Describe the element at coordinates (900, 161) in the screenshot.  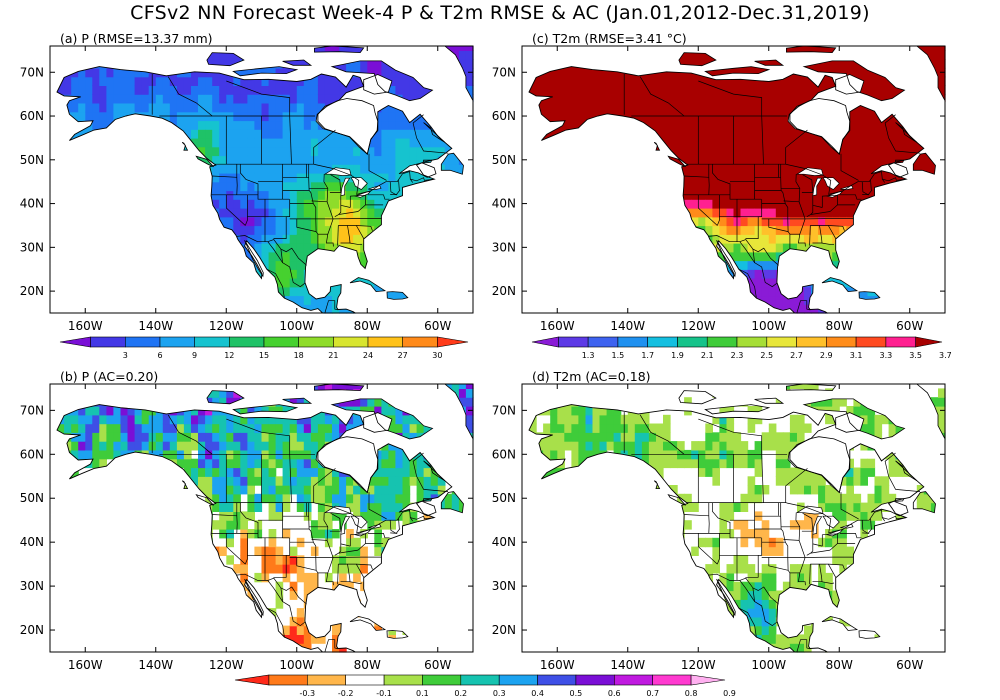
I see `island` at that location.